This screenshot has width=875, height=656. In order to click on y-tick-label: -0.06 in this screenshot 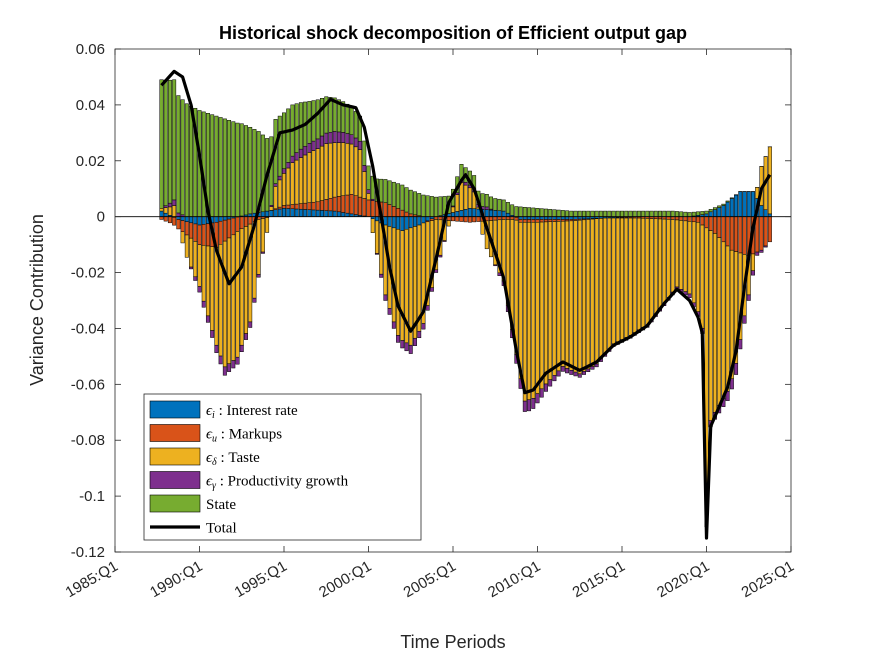, I will do `click(88, 384)`.